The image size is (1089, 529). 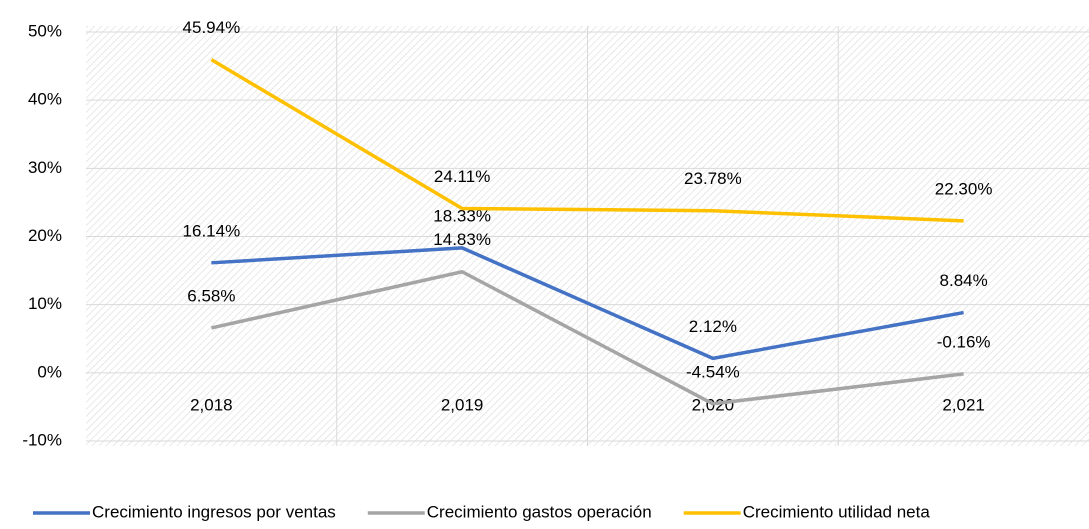 I want to click on x-tick-label: 2,018, so click(x=211, y=404).